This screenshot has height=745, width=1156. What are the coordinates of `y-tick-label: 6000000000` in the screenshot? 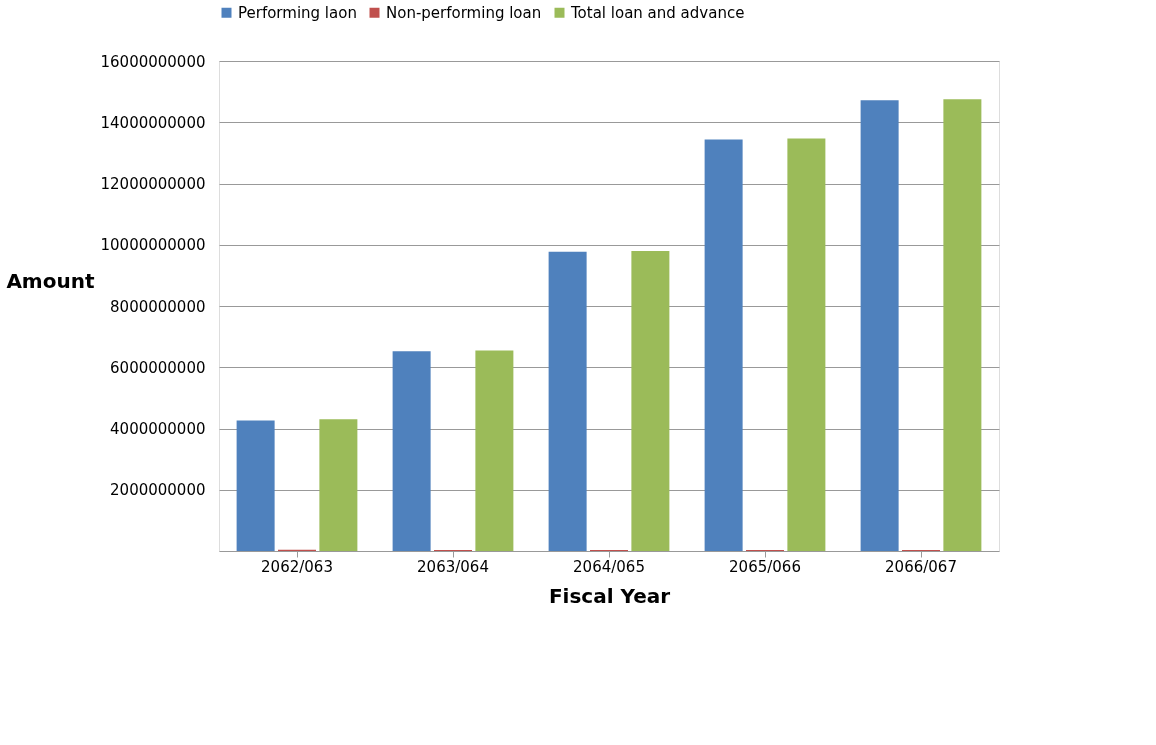 It's located at (158, 367).